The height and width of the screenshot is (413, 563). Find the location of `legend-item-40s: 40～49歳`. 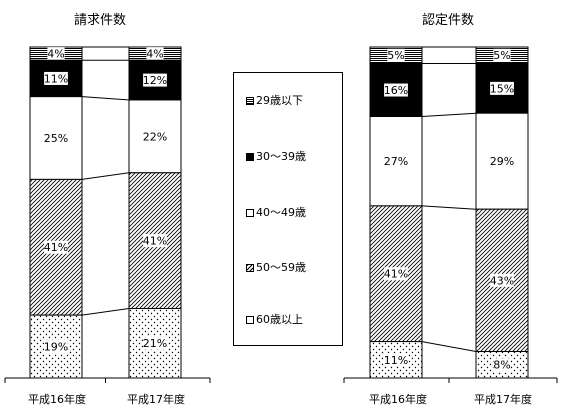

legend-item-40s: 40～49歳 is located at coordinates (276, 213).